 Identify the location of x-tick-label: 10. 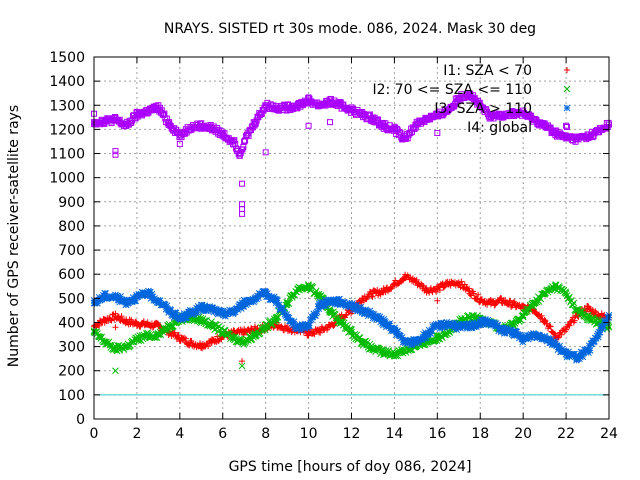
(309, 434).